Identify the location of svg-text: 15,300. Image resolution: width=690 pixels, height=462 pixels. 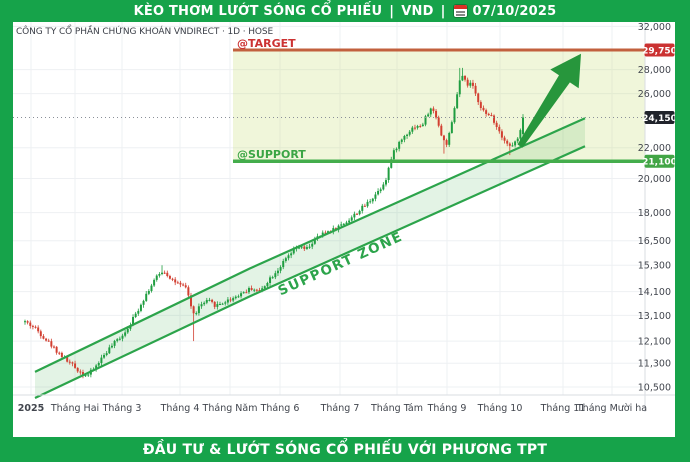
(654, 266).